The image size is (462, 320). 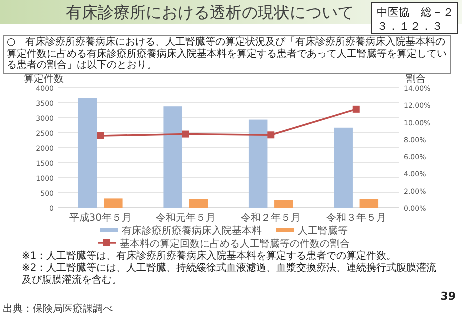 What do you see at coordinates (44, 79) in the screenshot?
I see `y-axis-title: 算定件数` at bounding box center [44, 79].